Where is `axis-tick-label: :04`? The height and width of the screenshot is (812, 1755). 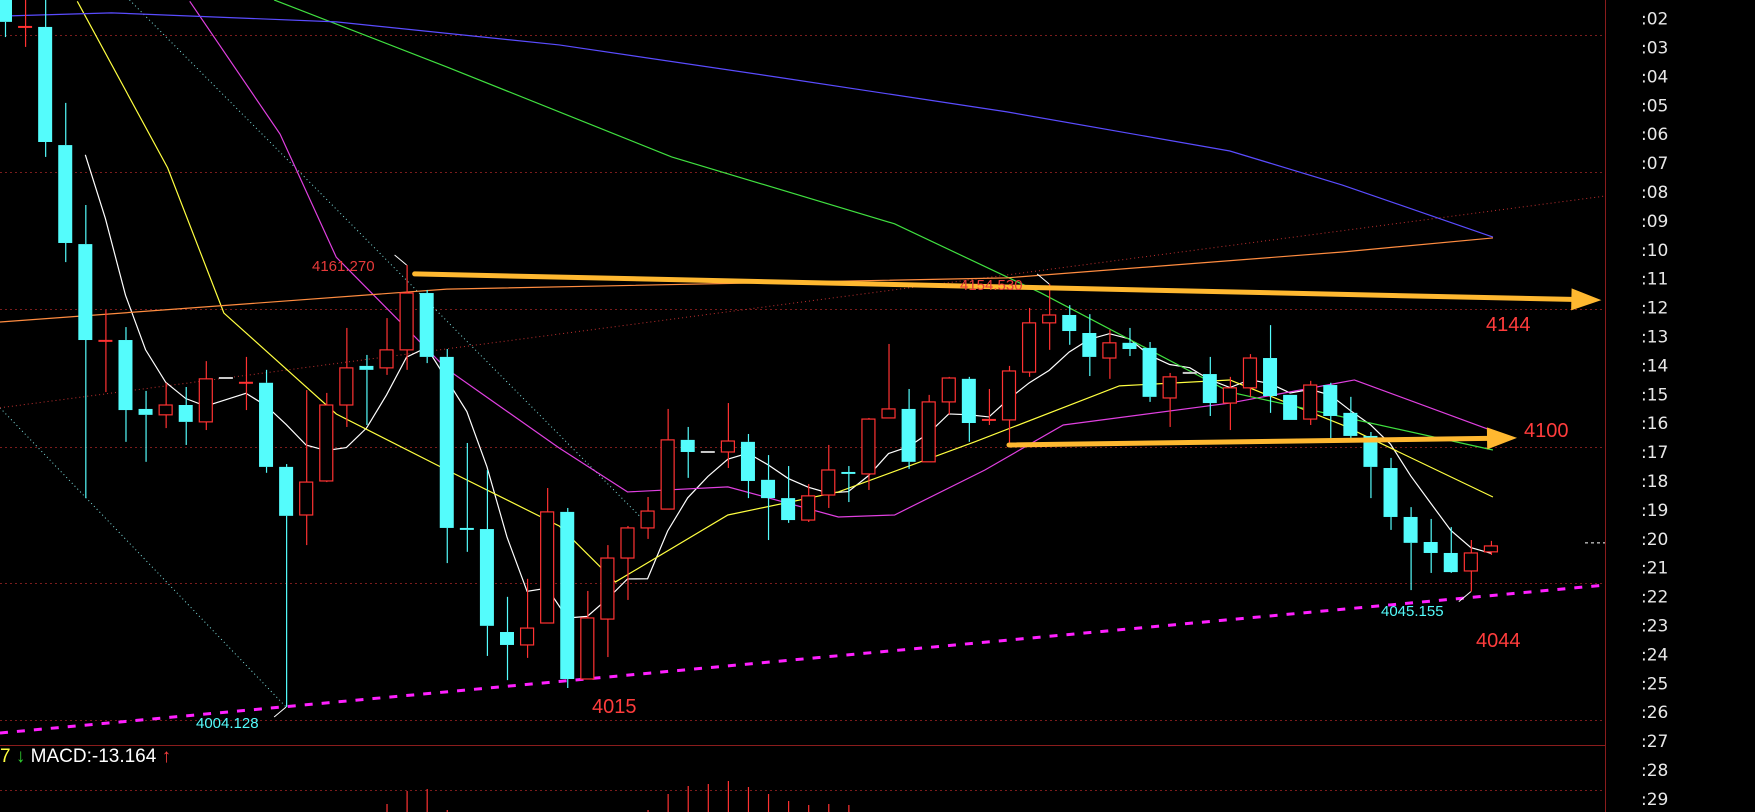 axis-tick-label: :04 is located at coordinates (1654, 77).